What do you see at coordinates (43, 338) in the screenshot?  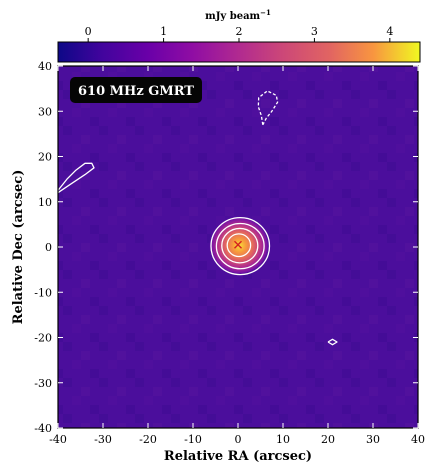 I see `y-tick-label: -20` at bounding box center [43, 338].